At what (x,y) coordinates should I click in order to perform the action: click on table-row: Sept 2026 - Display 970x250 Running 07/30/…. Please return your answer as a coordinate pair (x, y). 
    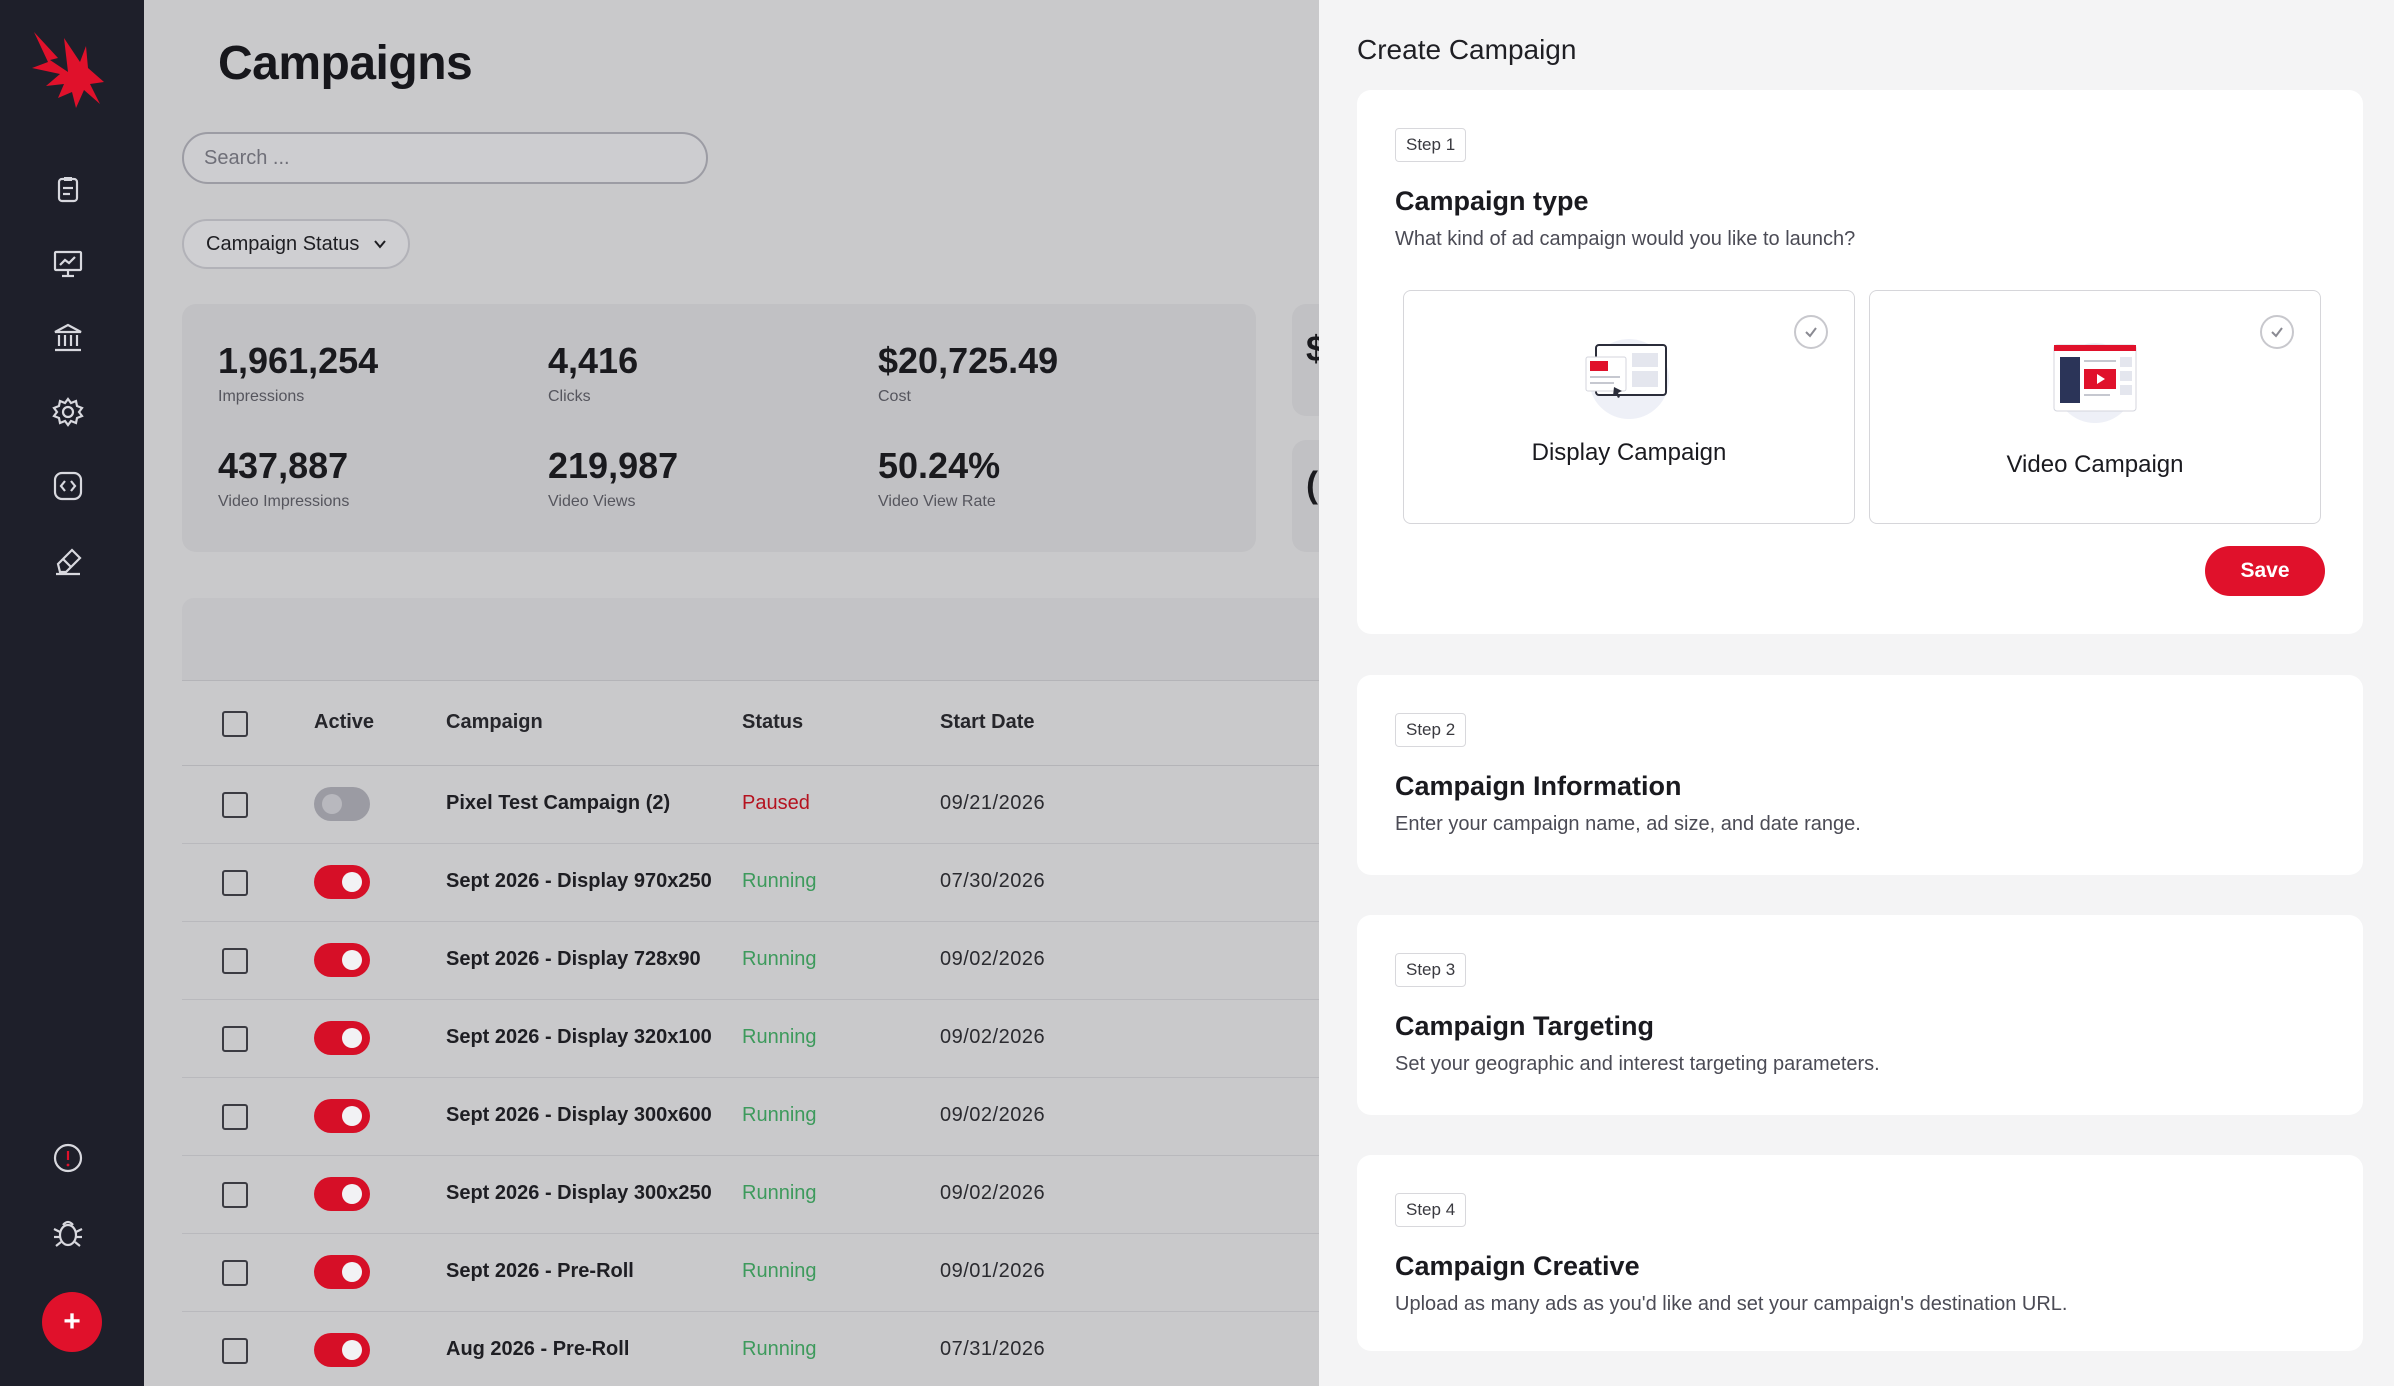
    Looking at the image, I should click on (750, 883).